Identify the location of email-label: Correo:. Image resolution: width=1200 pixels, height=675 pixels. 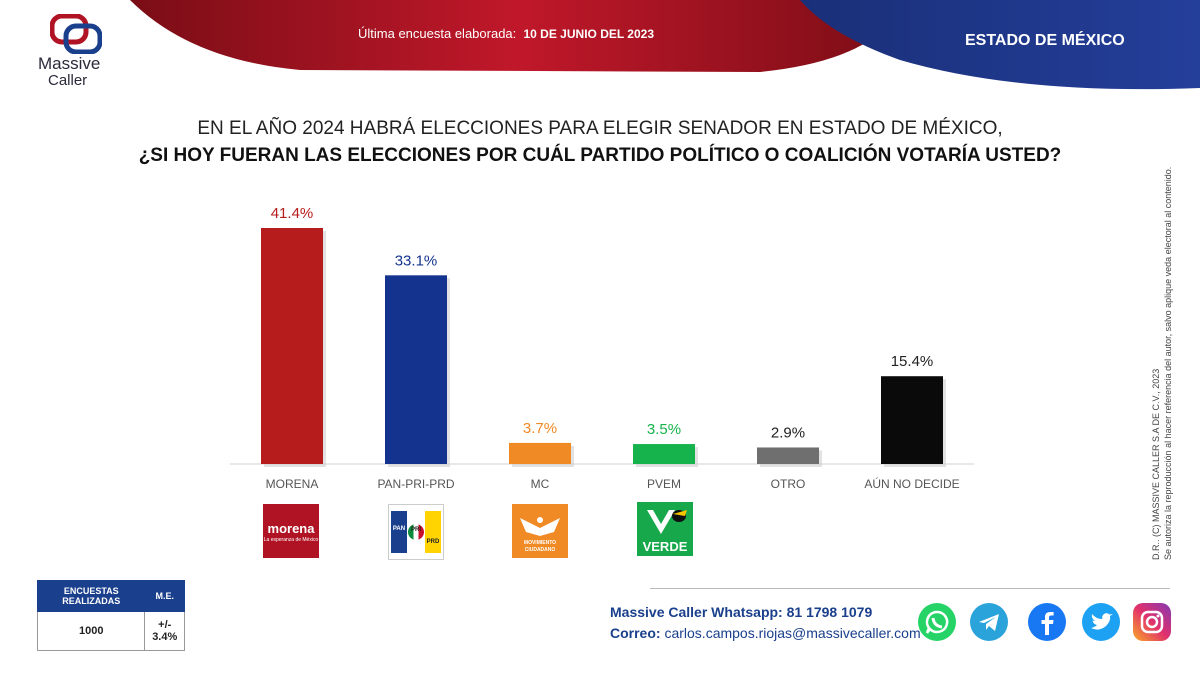
(635, 633).